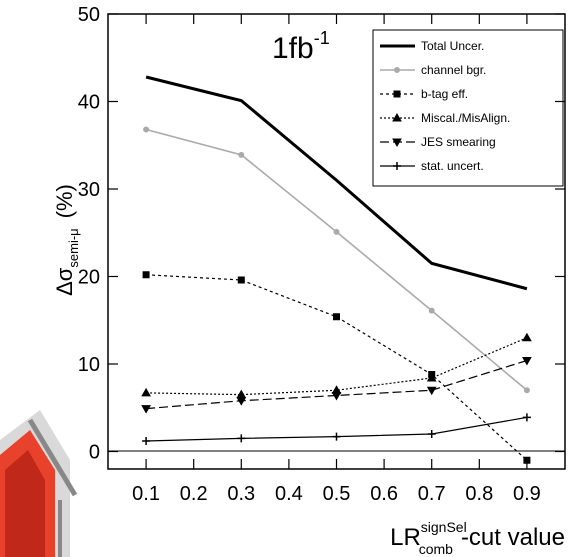 This screenshot has height=557, width=576. I want to click on legend-label: Miscal./MisAlign., so click(465, 118).